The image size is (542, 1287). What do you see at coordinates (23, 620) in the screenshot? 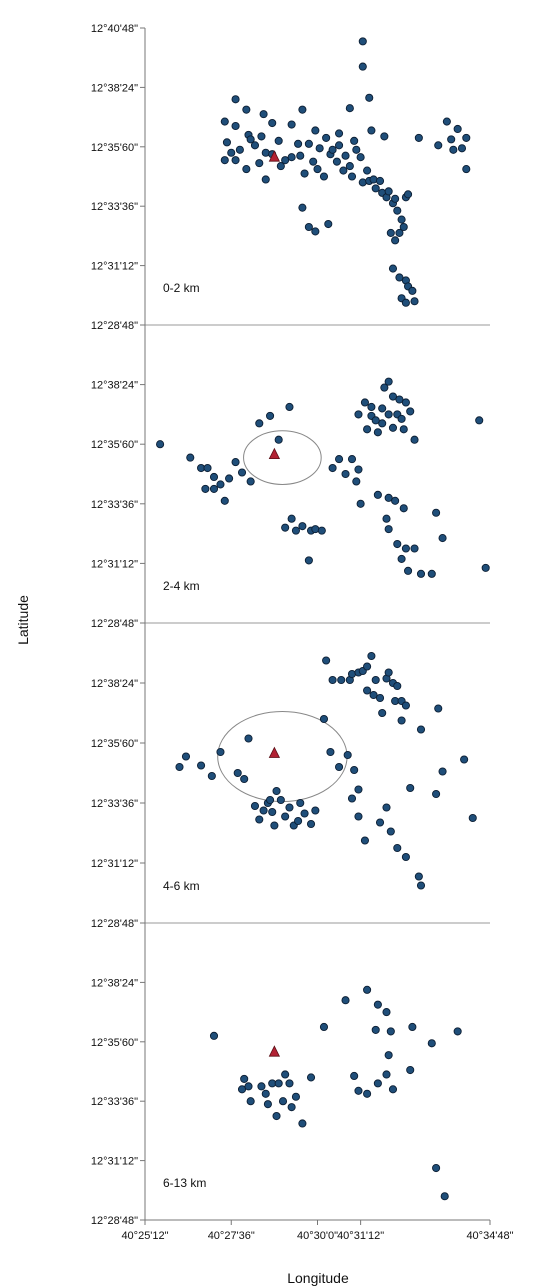
I see `y-axis-title: Latitude` at bounding box center [23, 620].